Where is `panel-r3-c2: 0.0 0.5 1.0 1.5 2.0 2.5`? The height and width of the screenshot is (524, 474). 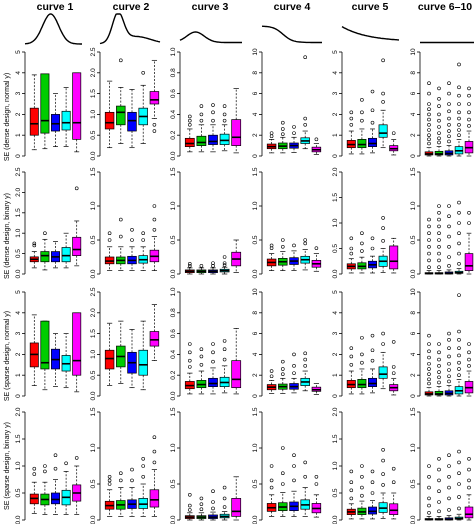 panel-r3-c2: 0.0 0.5 1.0 1.5 2.0 2.5 is located at coordinates (125, 344).